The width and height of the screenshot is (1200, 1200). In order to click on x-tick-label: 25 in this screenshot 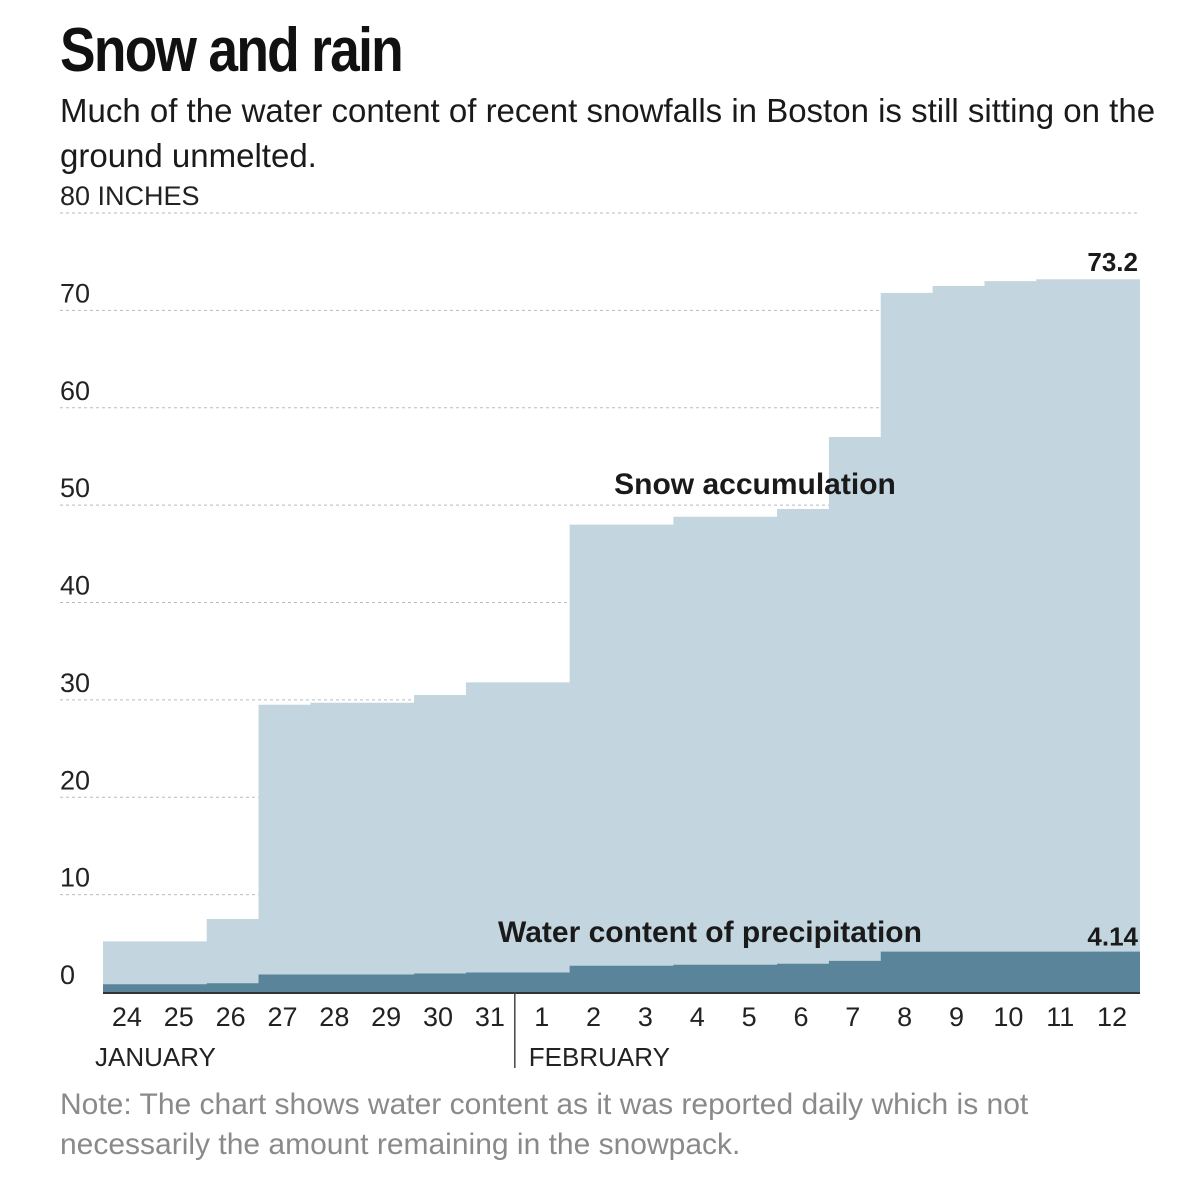, I will do `click(179, 1017)`.